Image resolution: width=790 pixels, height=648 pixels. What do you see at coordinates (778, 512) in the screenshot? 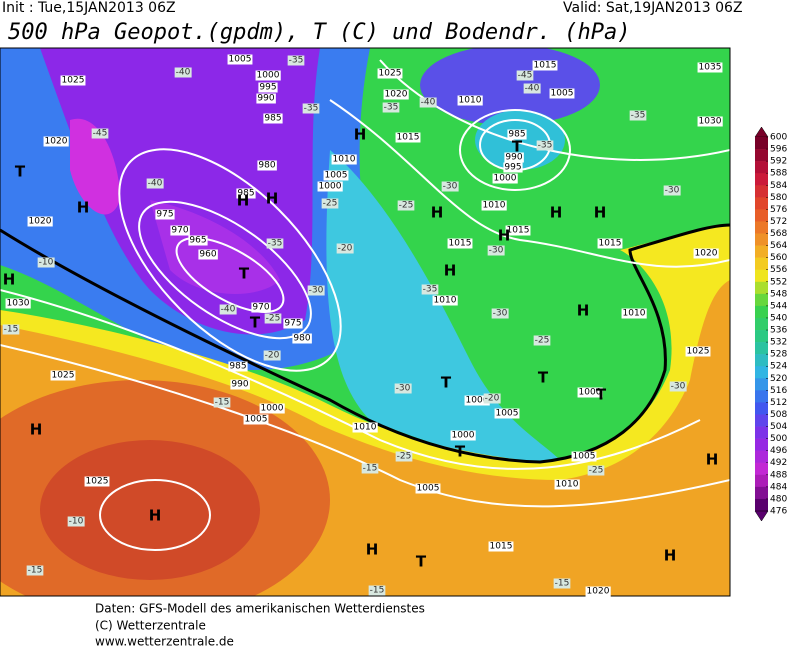
I see `colorbar-label: 476` at bounding box center [778, 512].